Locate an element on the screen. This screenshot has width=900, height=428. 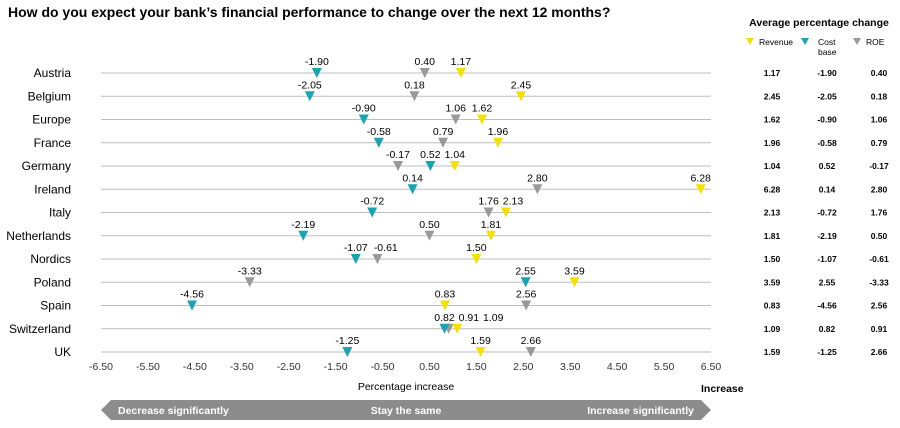
category-label: Switzerland is located at coordinates (40, 329).